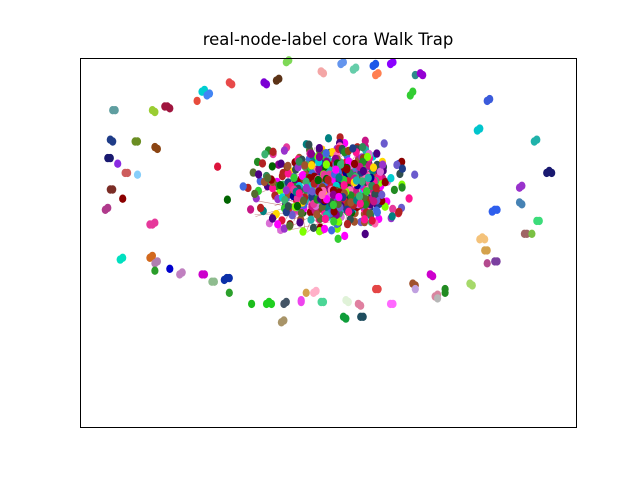  I want to click on chart-title: real-node-label cora Walk Trap, so click(328, 39).